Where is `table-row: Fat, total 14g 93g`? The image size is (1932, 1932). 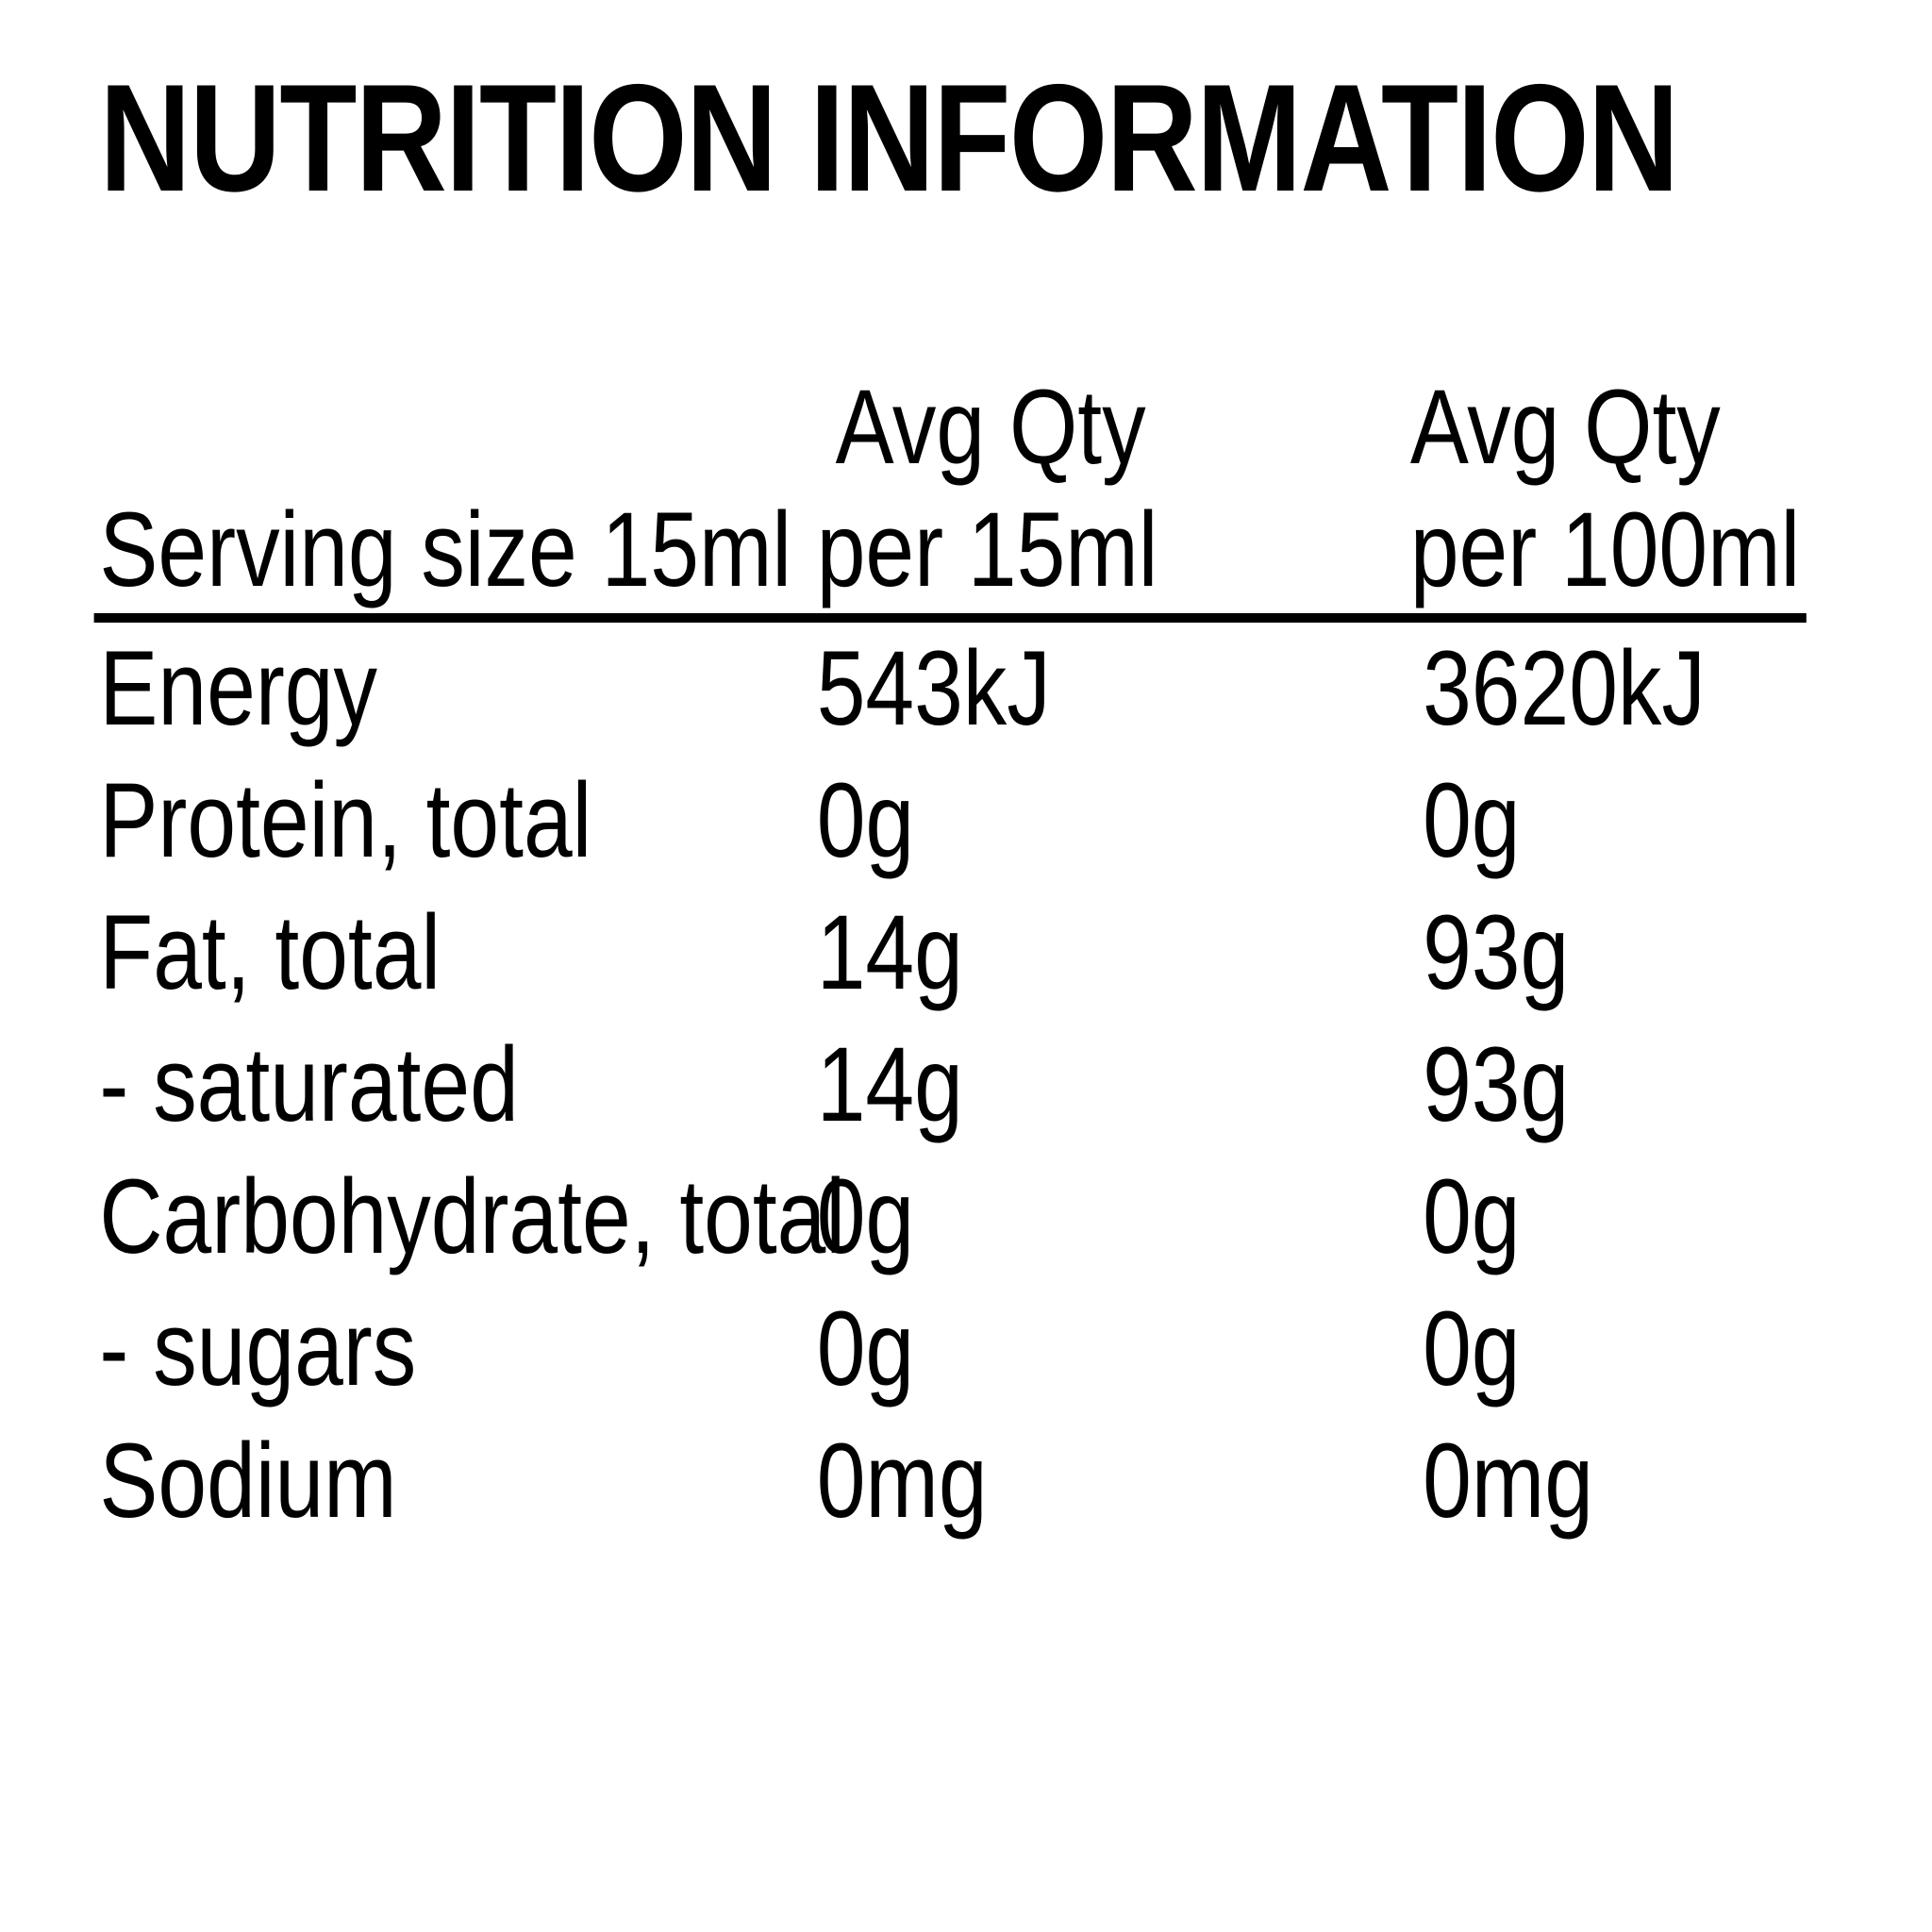
table-row: Fat, total 14g 93g is located at coordinates (966, 953).